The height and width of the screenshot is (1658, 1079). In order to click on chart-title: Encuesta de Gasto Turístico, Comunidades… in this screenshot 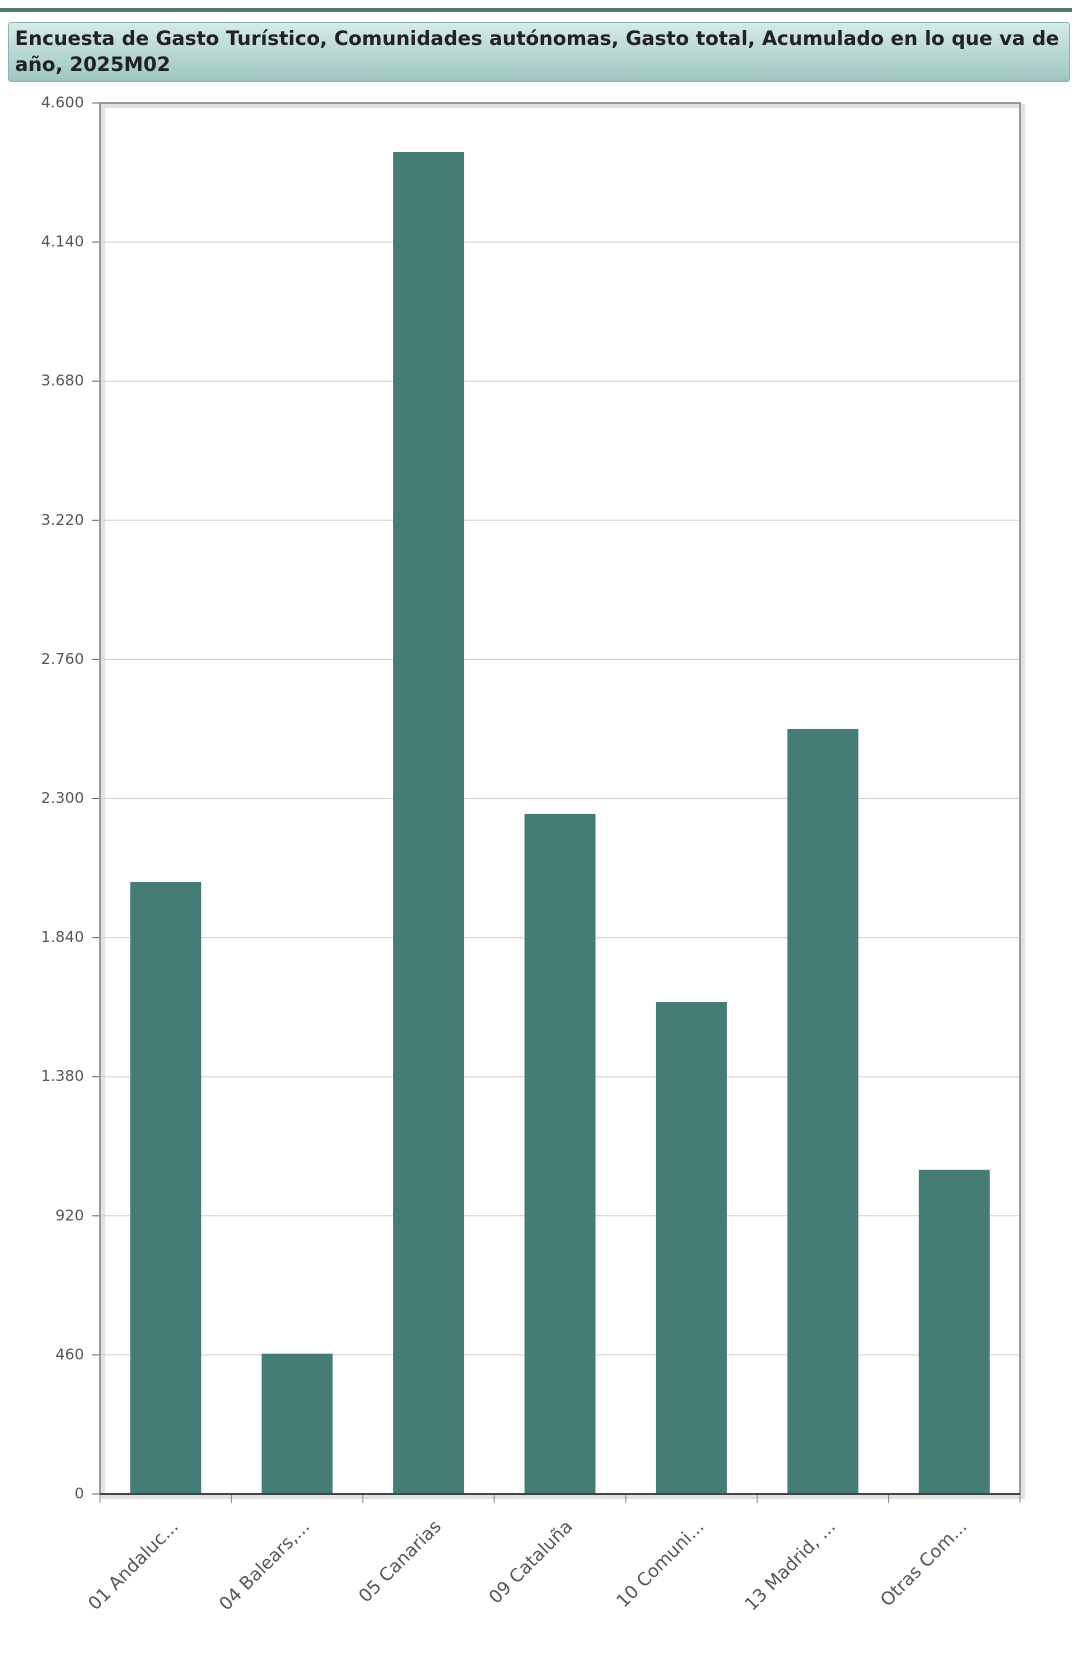, I will do `click(539, 52)`.